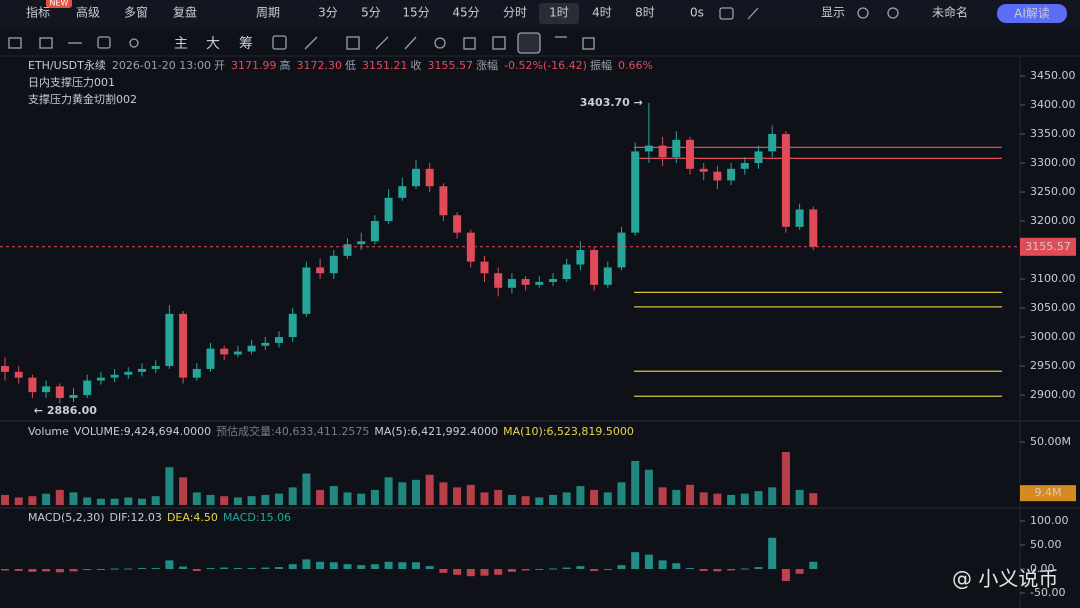  What do you see at coordinates (1046, 544) in the screenshot?
I see `y-tick-label: 50.00` at bounding box center [1046, 544].